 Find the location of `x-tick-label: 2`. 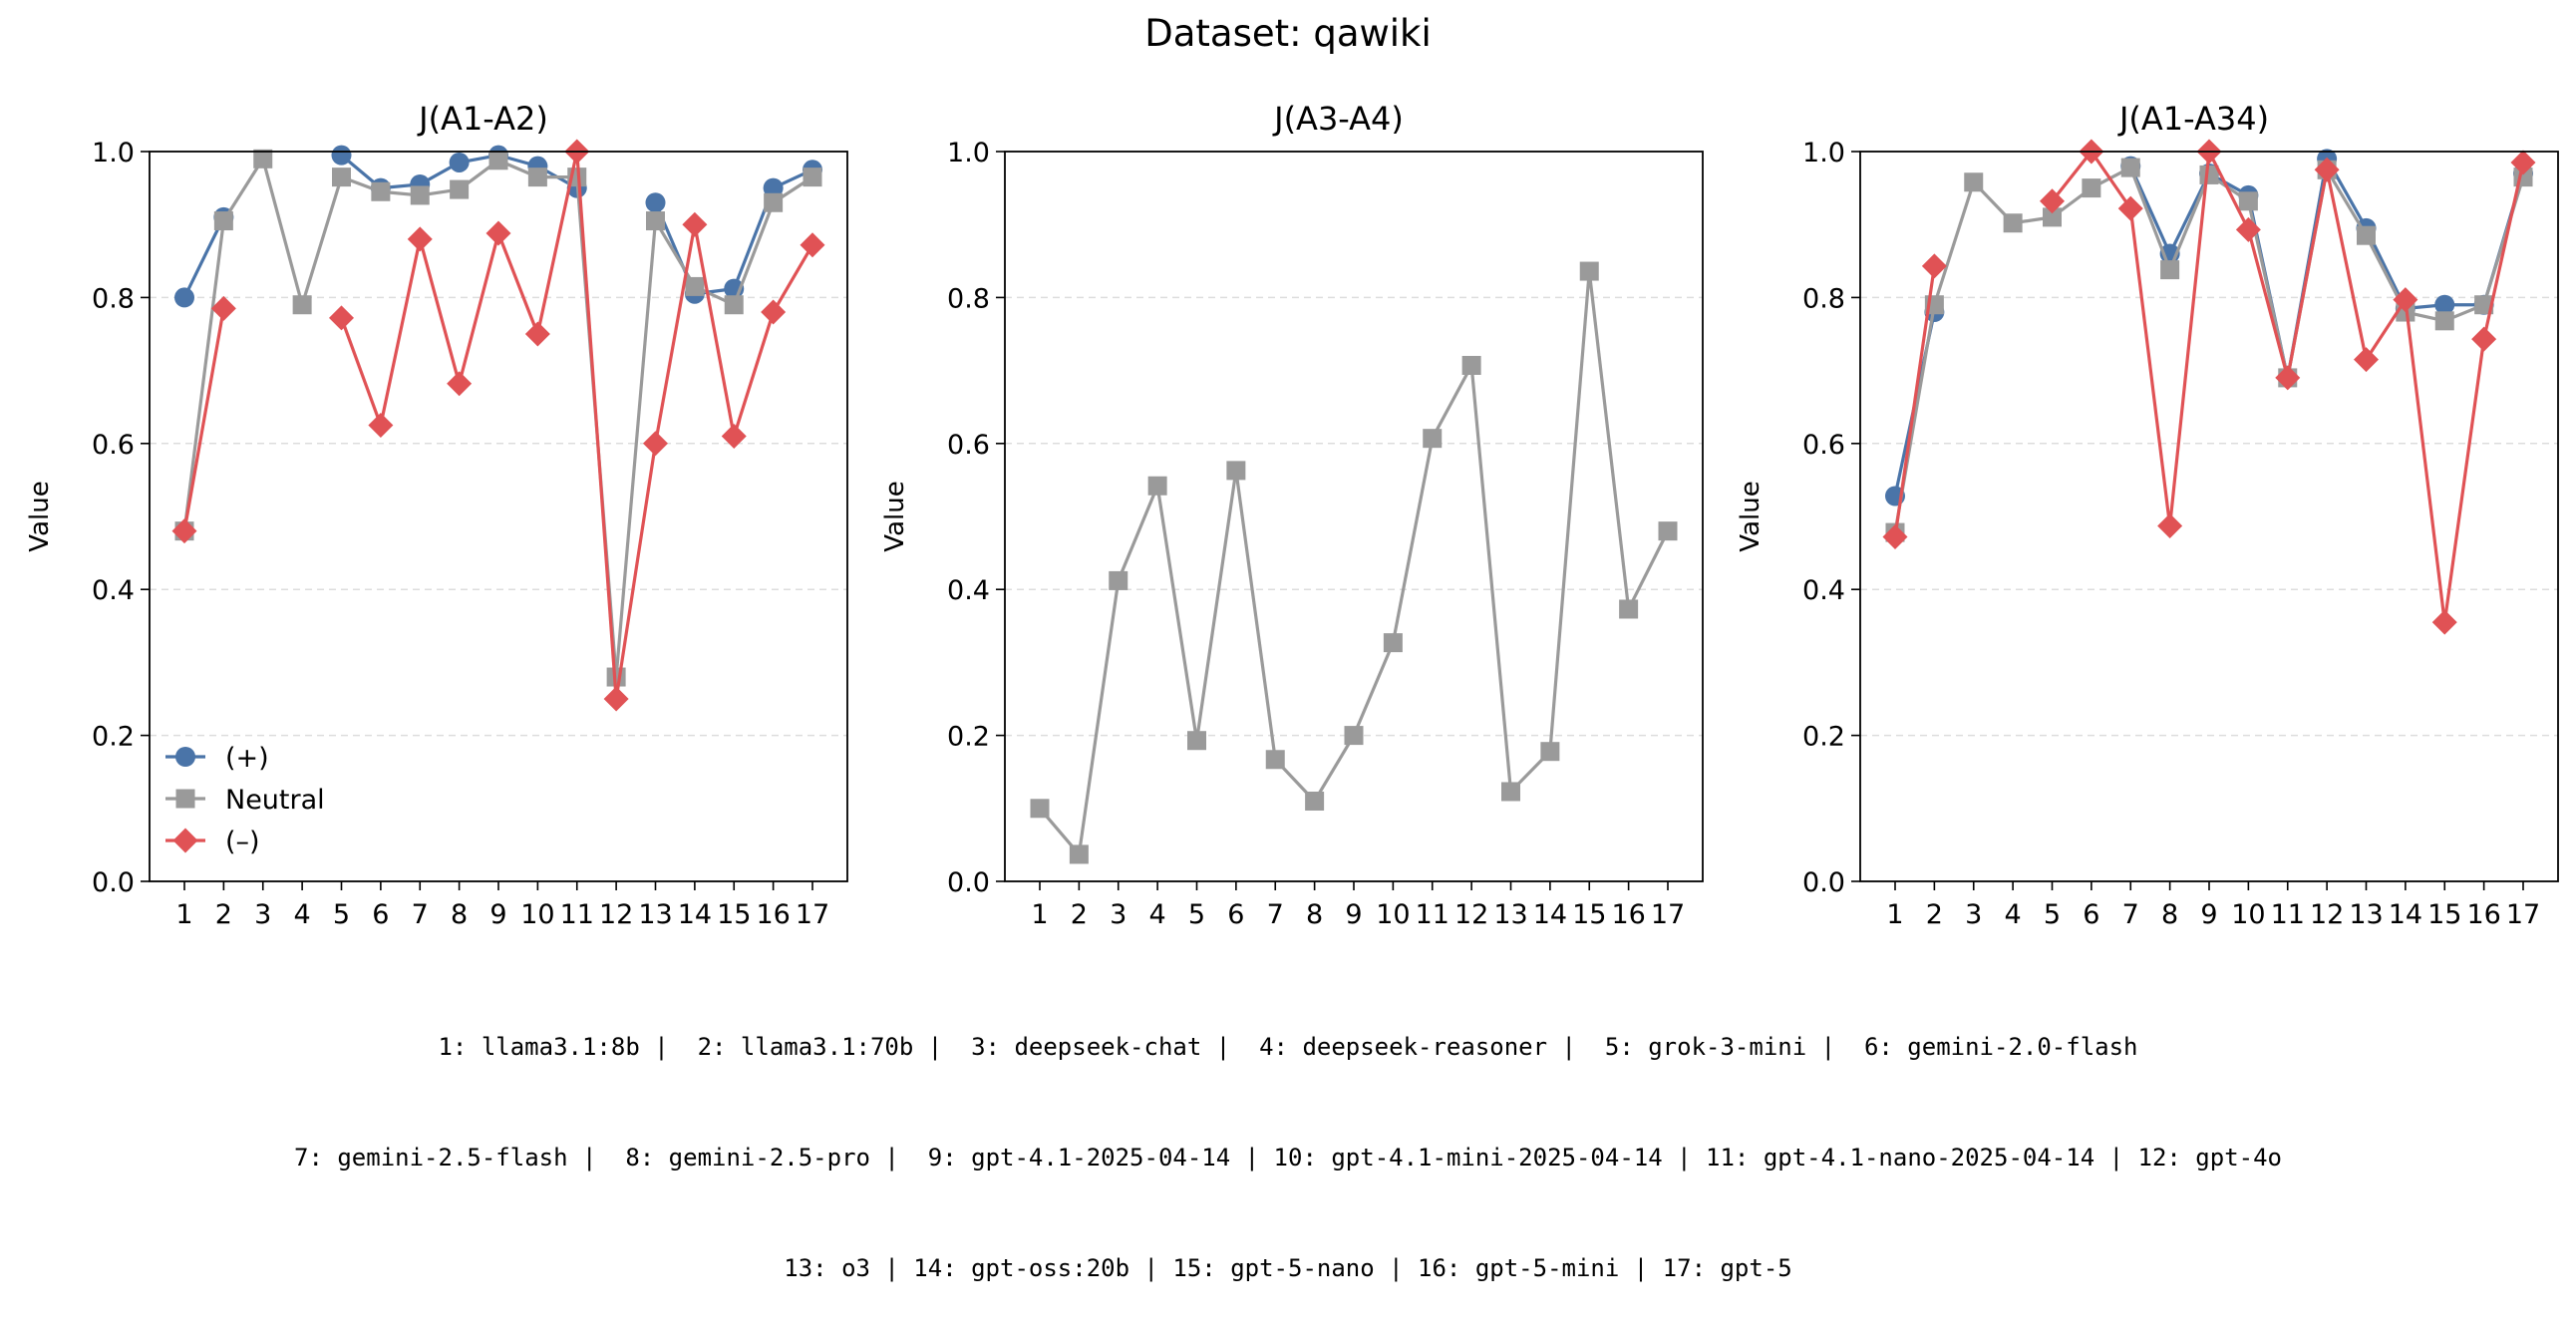

x-tick-label: 2 is located at coordinates (1934, 914).